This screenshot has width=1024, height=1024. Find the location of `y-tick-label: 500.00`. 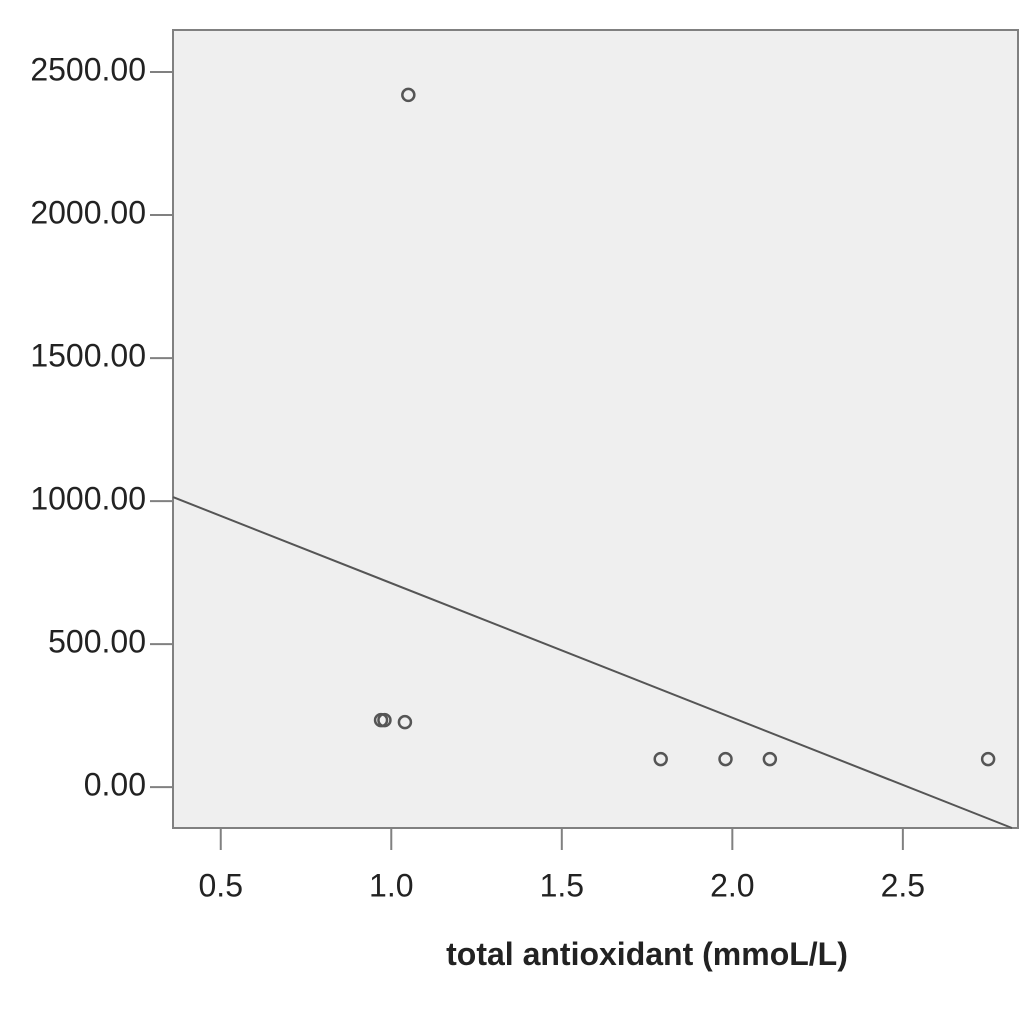

y-tick-label: 500.00 is located at coordinates (97, 642).